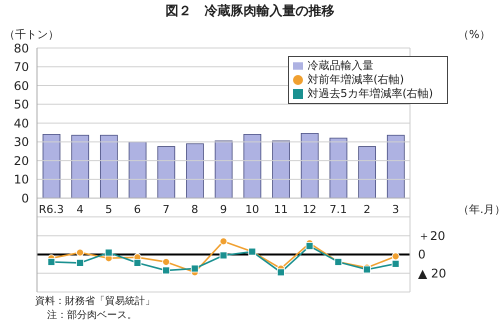 This screenshot has width=500, height=327. Describe the element at coordinates (21, 179) in the screenshot. I see `y-tick-label: 10` at that location.